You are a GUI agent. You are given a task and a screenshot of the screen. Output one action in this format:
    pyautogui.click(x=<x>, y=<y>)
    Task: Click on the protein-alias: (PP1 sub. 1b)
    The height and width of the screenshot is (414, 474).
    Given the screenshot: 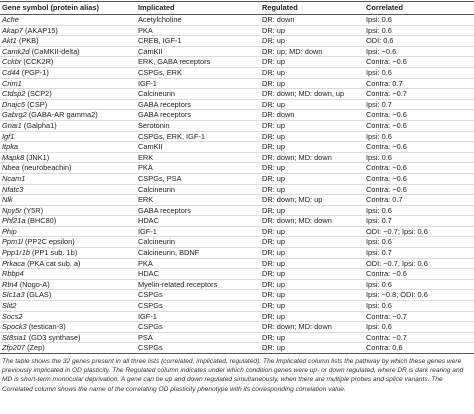 What is the action you would take?
    pyautogui.click(x=55, y=253)
    